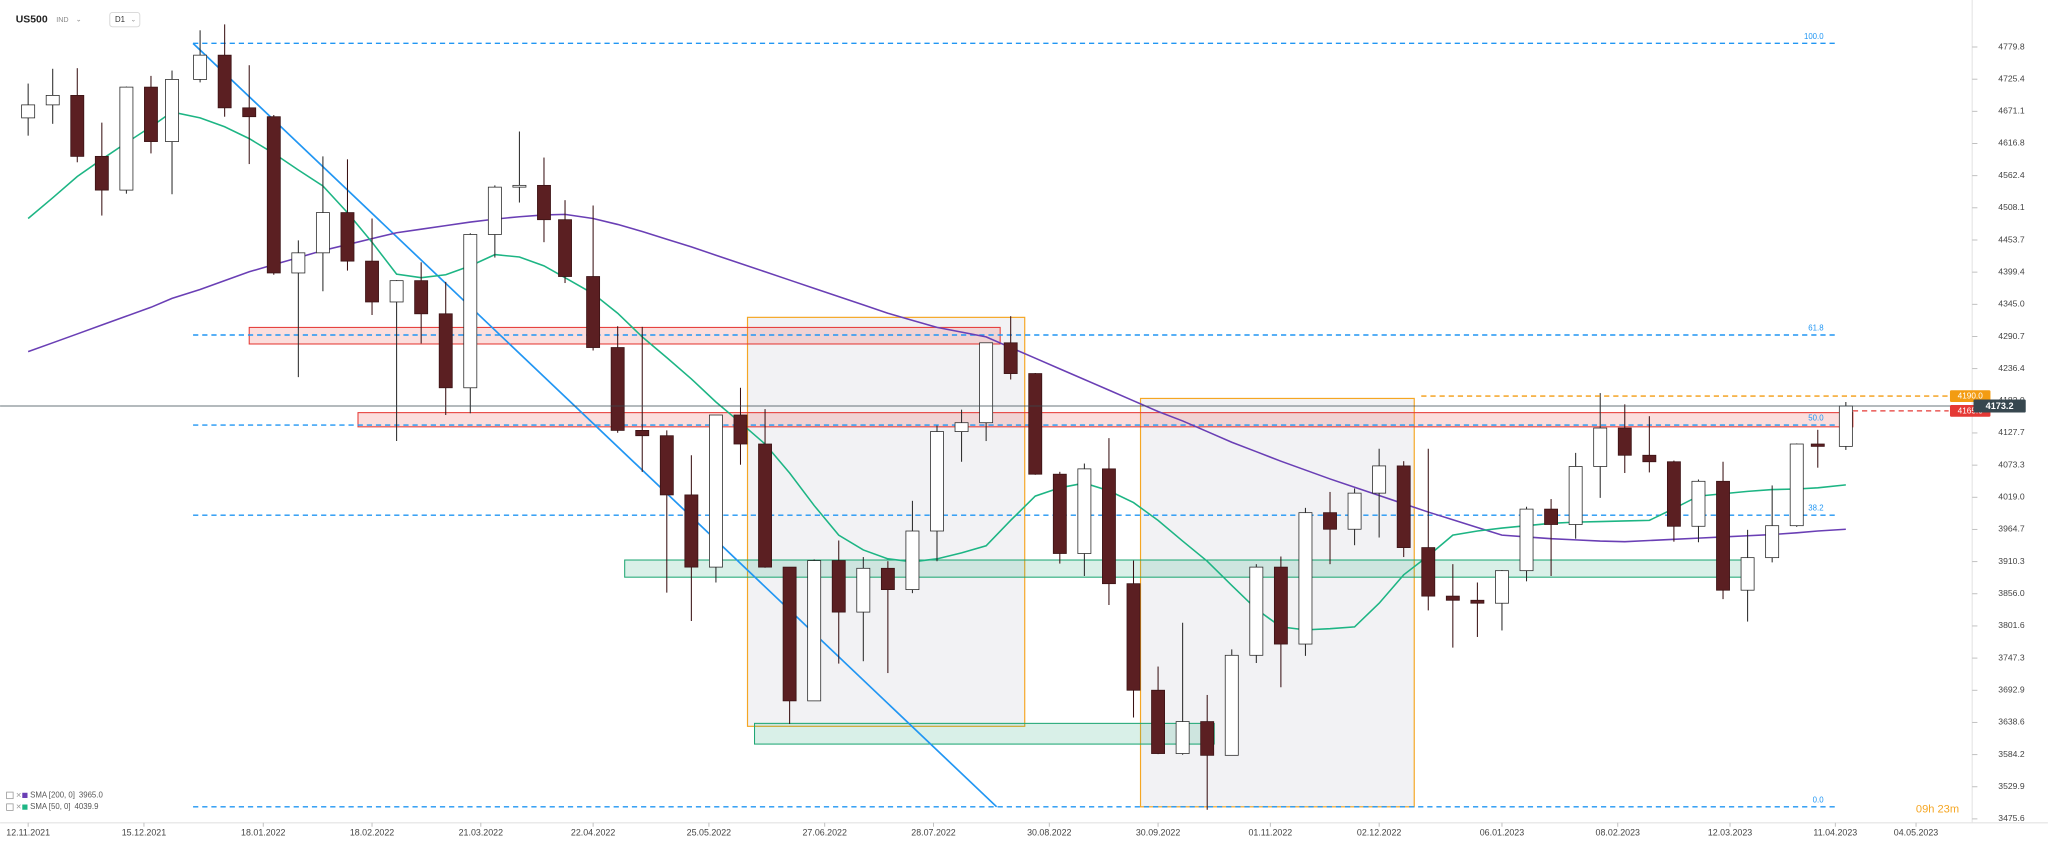 The width and height of the screenshot is (2048, 845). What do you see at coordinates (2011, 336) in the screenshot?
I see `y-tick-label: 4290.7` at bounding box center [2011, 336].